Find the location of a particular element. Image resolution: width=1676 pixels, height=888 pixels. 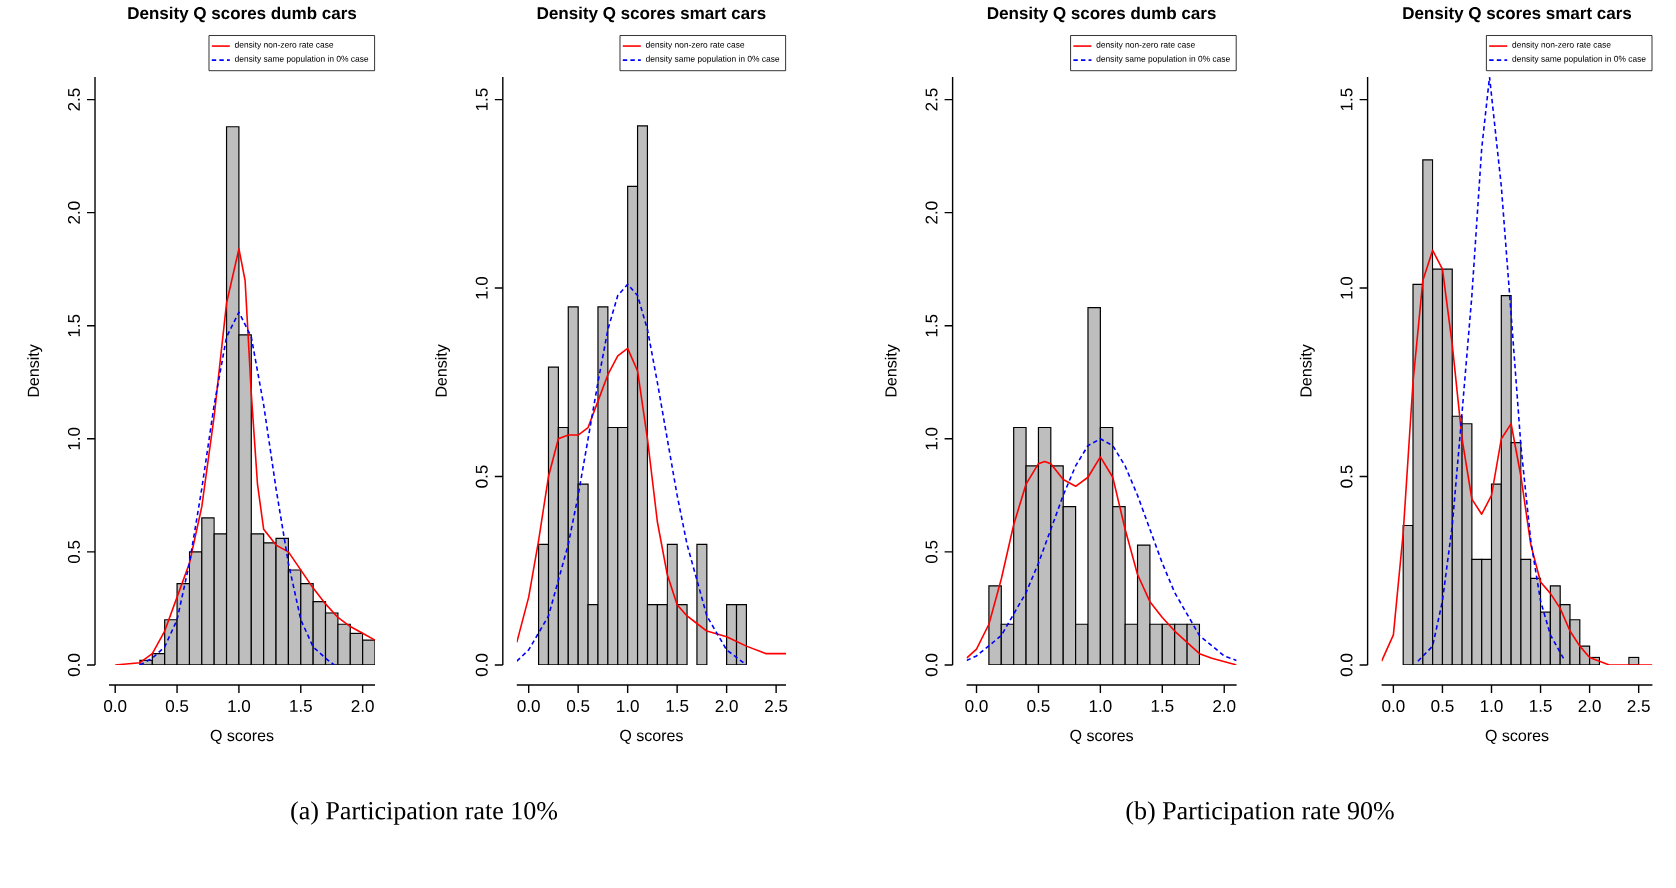

text: (b) Participation rate 90% is located at coordinates (1260, 812).